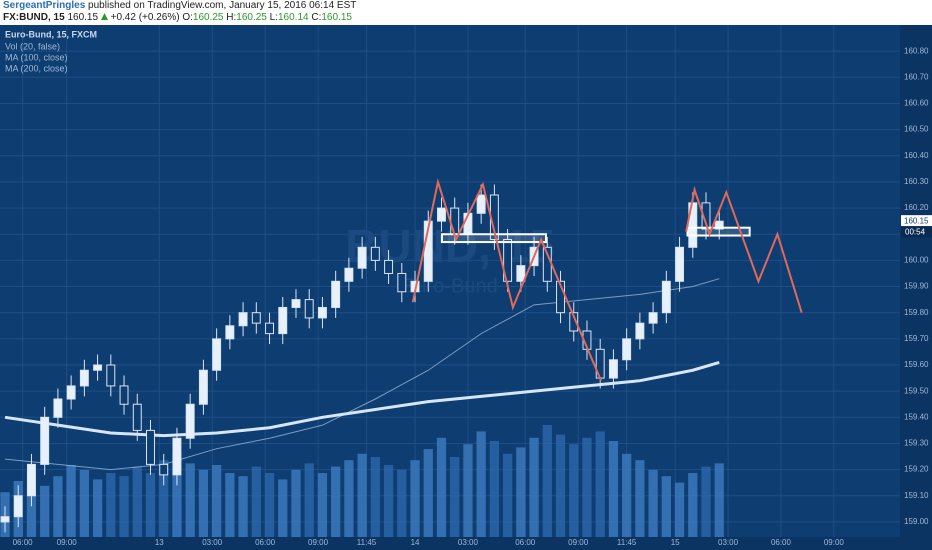 This screenshot has width=932, height=550. What do you see at coordinates (36, 68) in the screenshot?
I see `legend-entry: MA (200, close)` at bounding box center [36, 68].